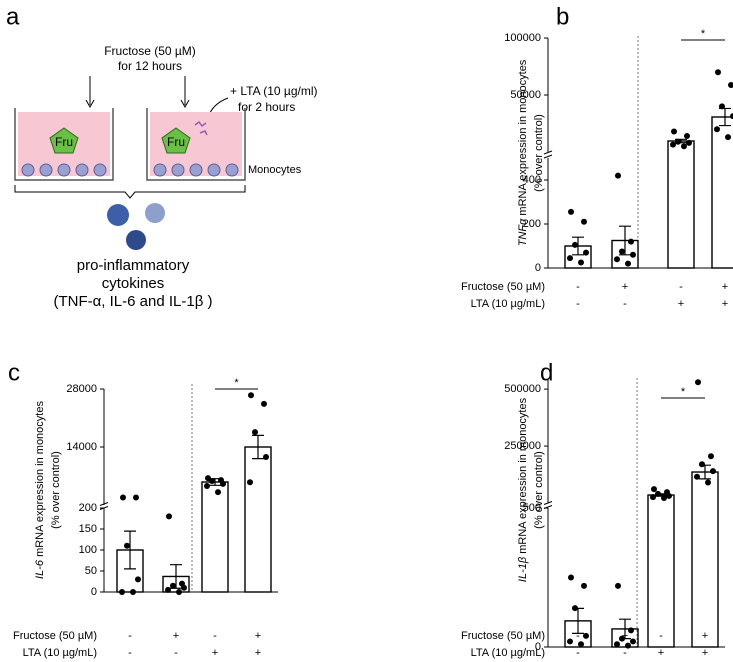 The width and height of the screenshot is (733, 662). What do you see at coordinates (13, 16) in the screenshot?
I see `panel-label: a` at bounding box center [13, 16].